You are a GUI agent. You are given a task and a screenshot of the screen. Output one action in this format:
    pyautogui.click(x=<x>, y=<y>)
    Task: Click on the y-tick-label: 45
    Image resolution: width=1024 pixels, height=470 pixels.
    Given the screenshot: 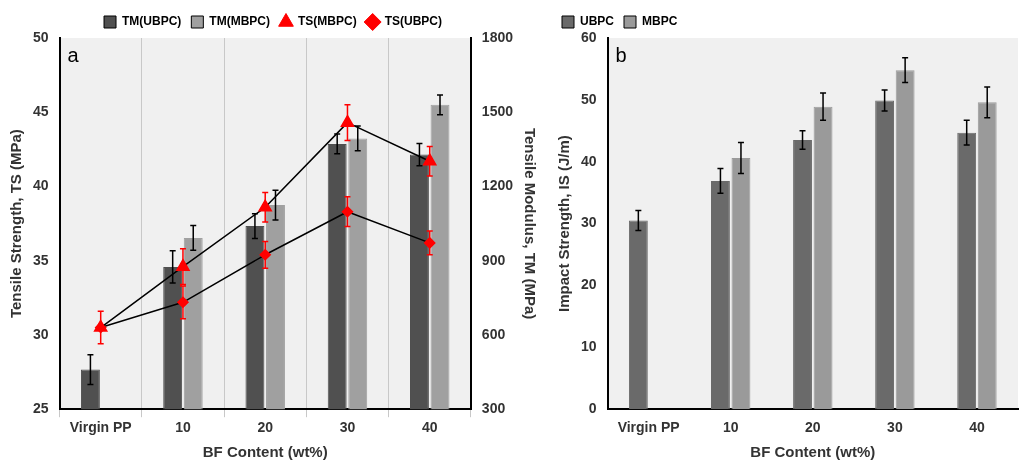 What is the action you would take?
    pyautogui.click(x=40, y=111)
    